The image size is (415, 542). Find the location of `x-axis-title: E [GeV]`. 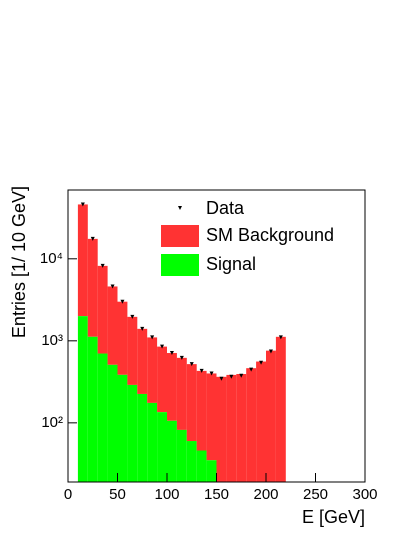

x-axis-title: E [GeV] is located at coordinates (333, 517).